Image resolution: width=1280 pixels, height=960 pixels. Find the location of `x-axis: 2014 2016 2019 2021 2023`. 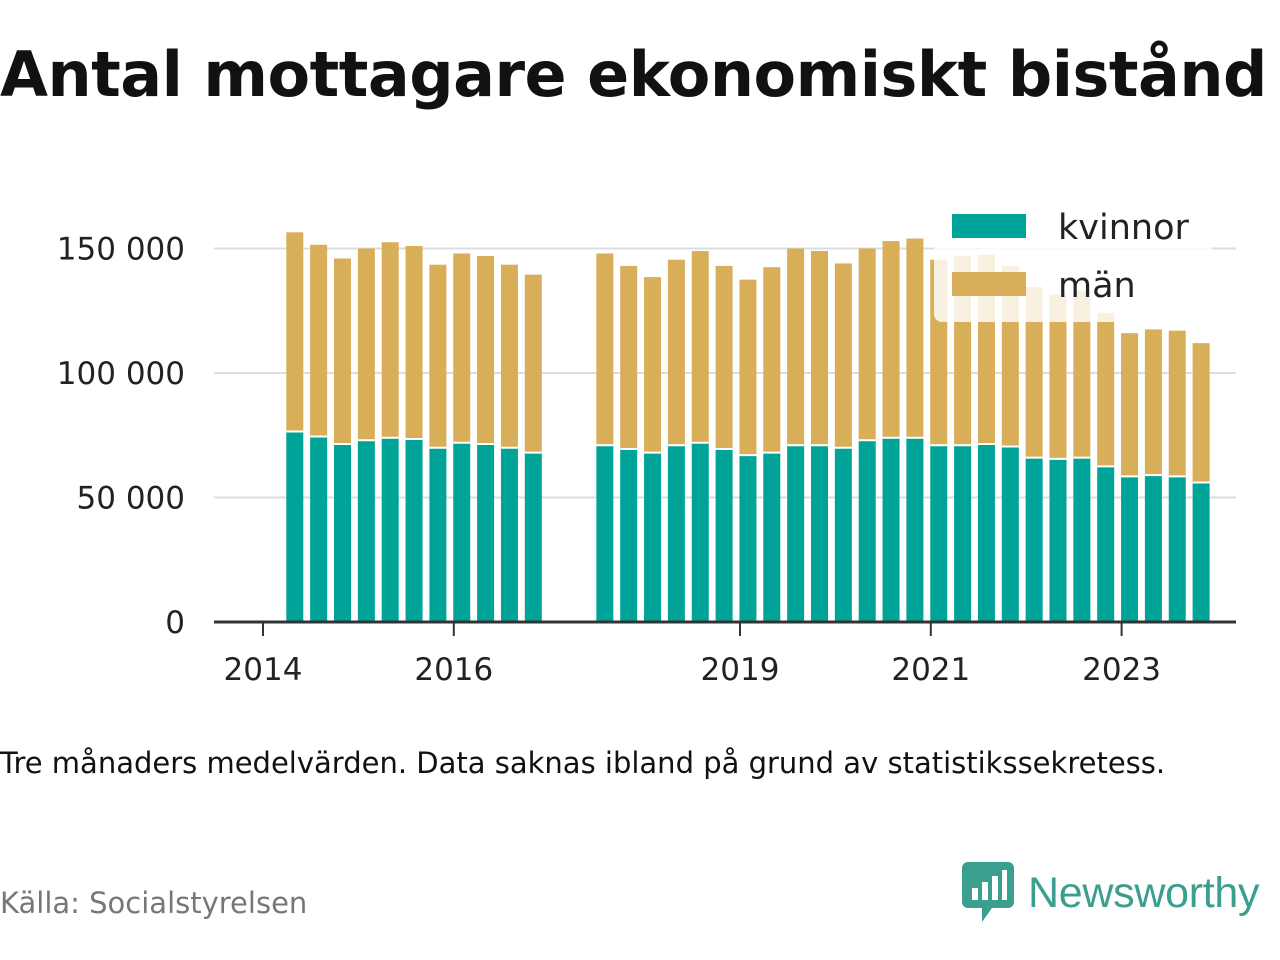

x-axis: 2014 2016 2019 2021 2023 is located at coordinates (725, 654).